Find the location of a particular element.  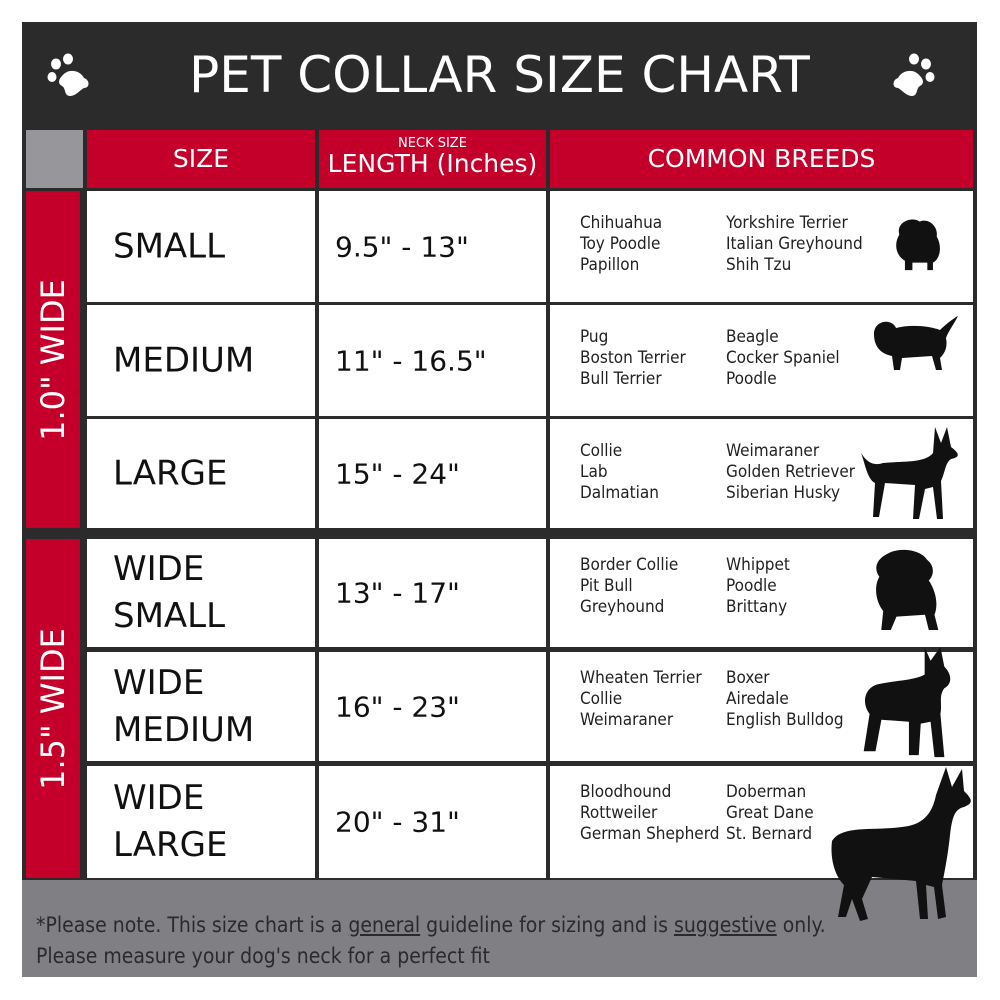

length-value: 9.5" - 13" is located at coordinates (402, 246).